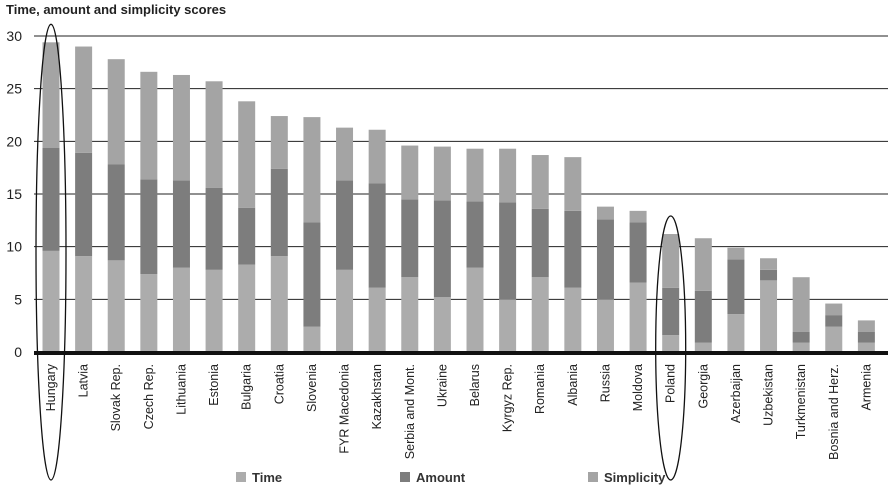 The image size is (890, 487). I want to click on legend-swatch-simplicity, so click(593, 477).